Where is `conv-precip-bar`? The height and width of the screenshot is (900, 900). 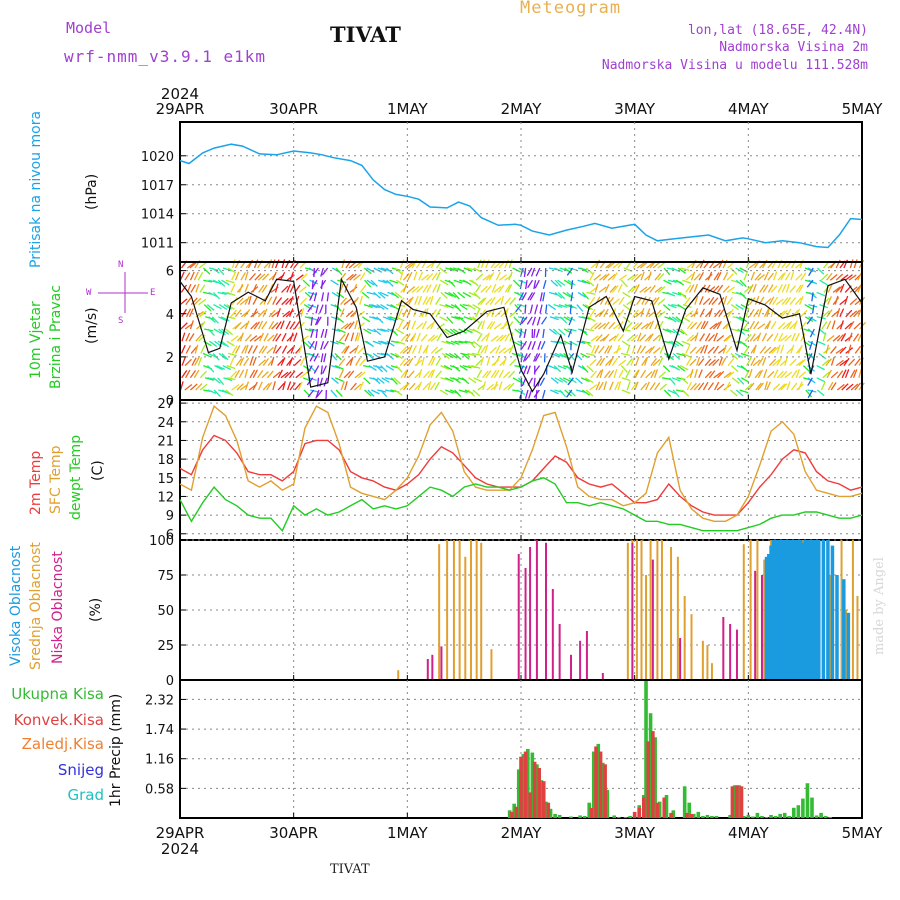 conv-precip-bar is located at coordinates (548, 810).